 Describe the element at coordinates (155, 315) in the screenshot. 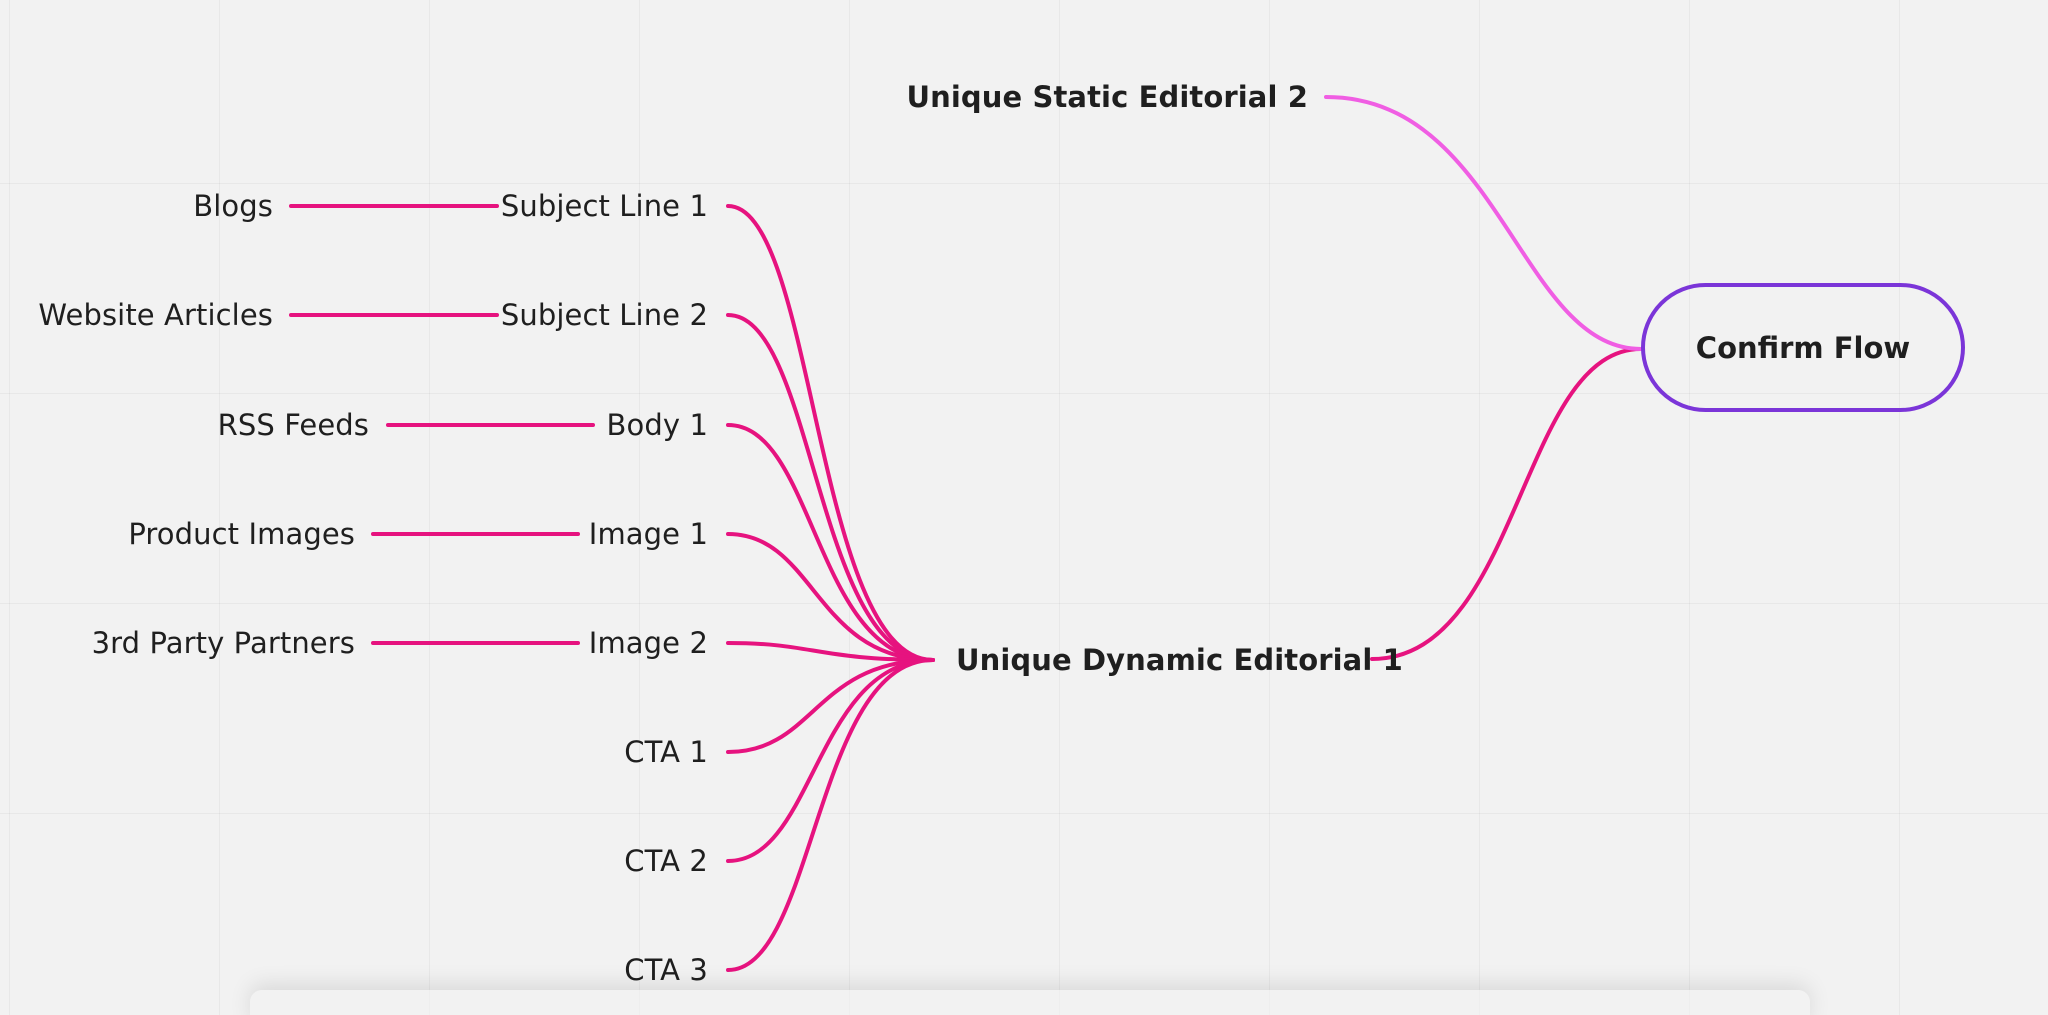

I see `node-website-articles: Website Articles` at that location.